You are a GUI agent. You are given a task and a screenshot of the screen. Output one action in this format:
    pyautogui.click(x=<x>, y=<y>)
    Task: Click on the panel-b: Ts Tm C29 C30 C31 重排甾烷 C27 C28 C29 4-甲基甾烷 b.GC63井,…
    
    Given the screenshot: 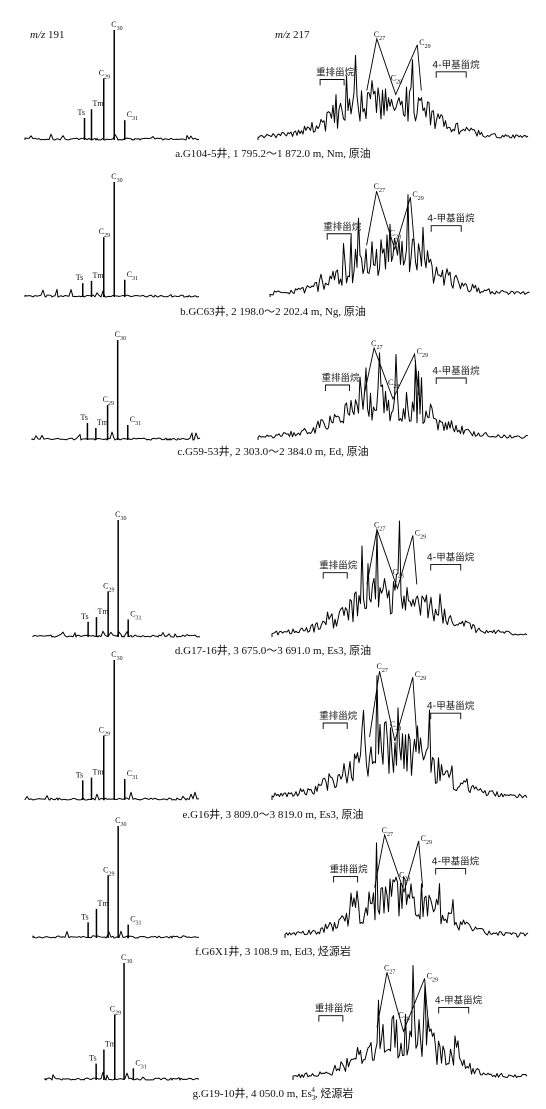 What is the action you would take?
    pyautogui.click(x=277, y=245)
    